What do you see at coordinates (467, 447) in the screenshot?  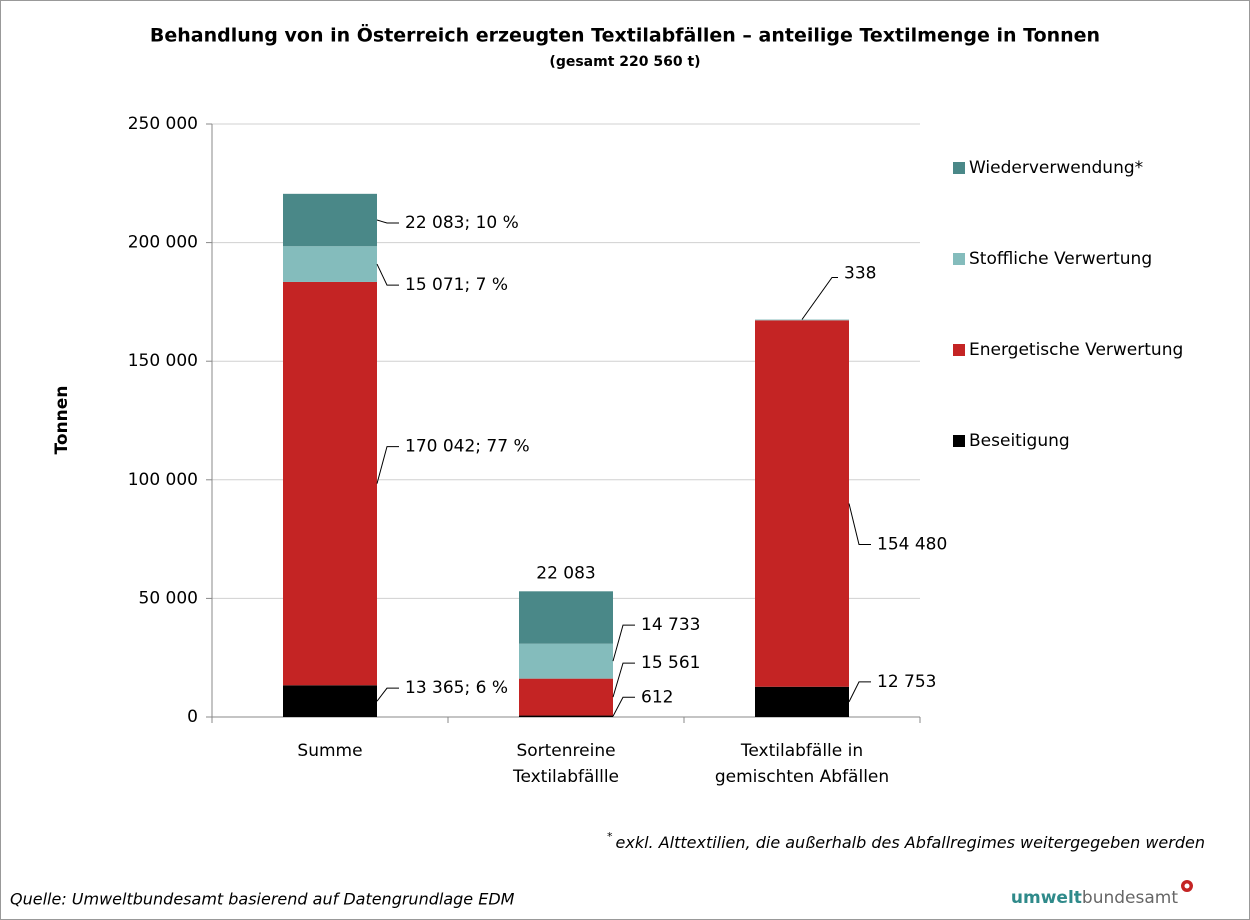 I see `data-label: 170 042; 77 %` at bounding box center [467, 447].